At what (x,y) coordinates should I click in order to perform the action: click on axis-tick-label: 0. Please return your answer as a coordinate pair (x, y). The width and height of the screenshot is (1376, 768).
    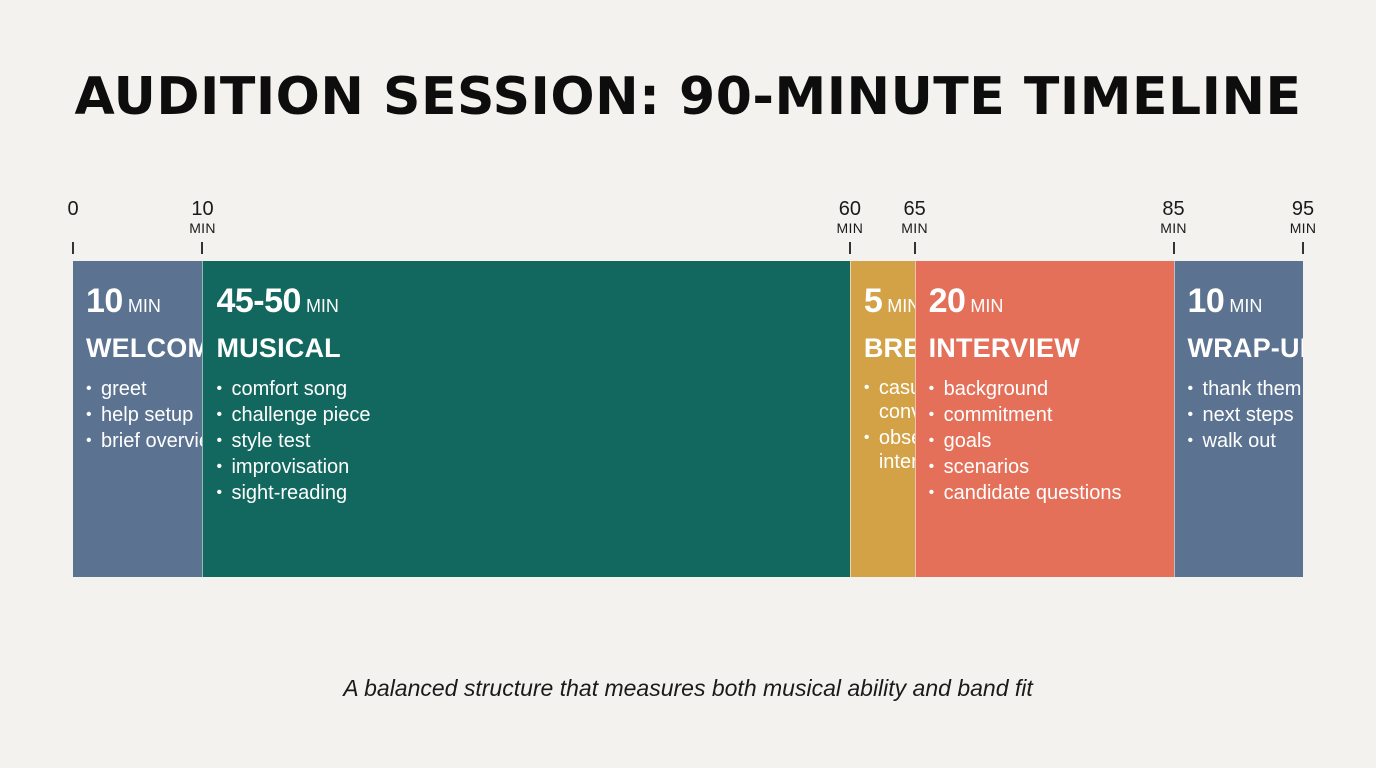
    Looking at the image, I should click on (73, 209).